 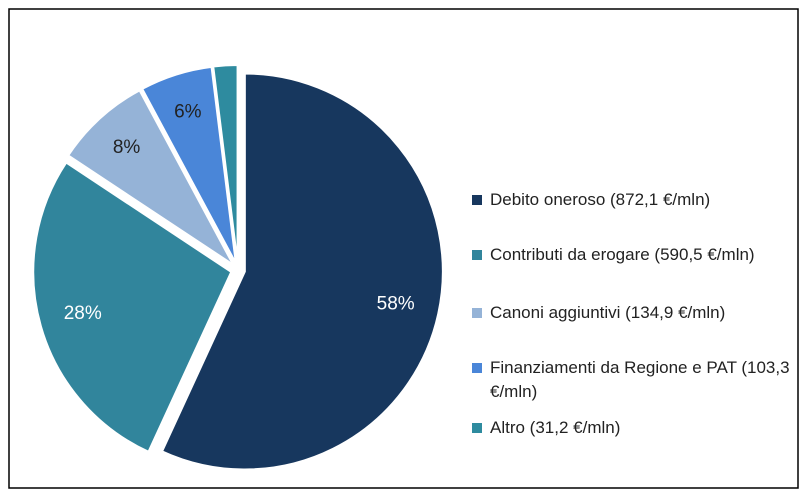 I want to click on legend-entry: Canoni aggiuntivi (134,9 €/mln), so click(x=632, y=313).